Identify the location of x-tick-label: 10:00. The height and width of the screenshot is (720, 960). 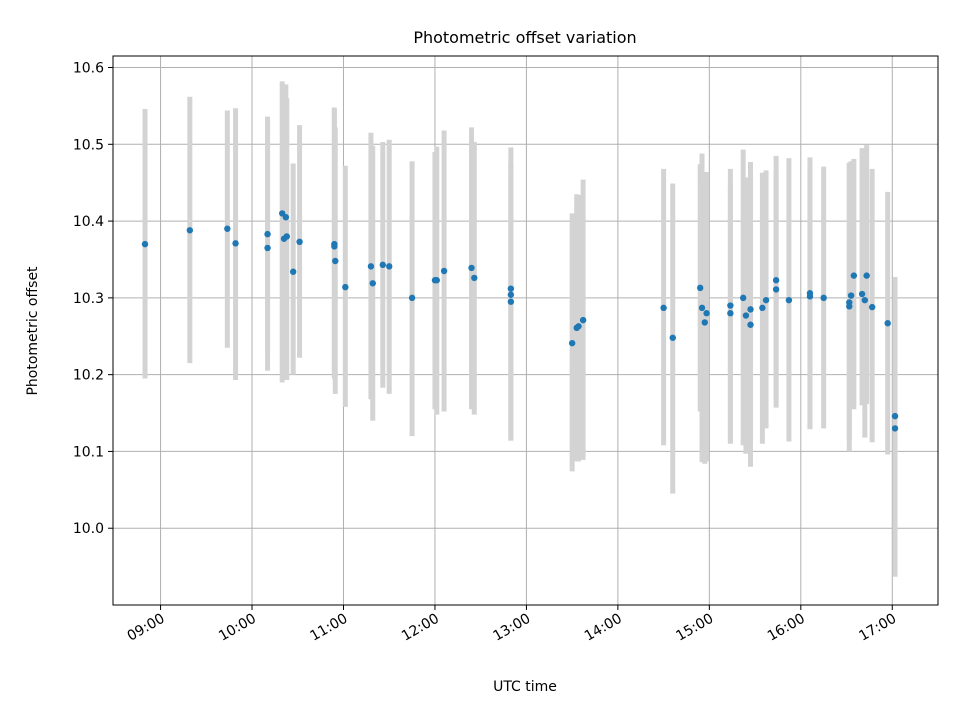
(237, 628).